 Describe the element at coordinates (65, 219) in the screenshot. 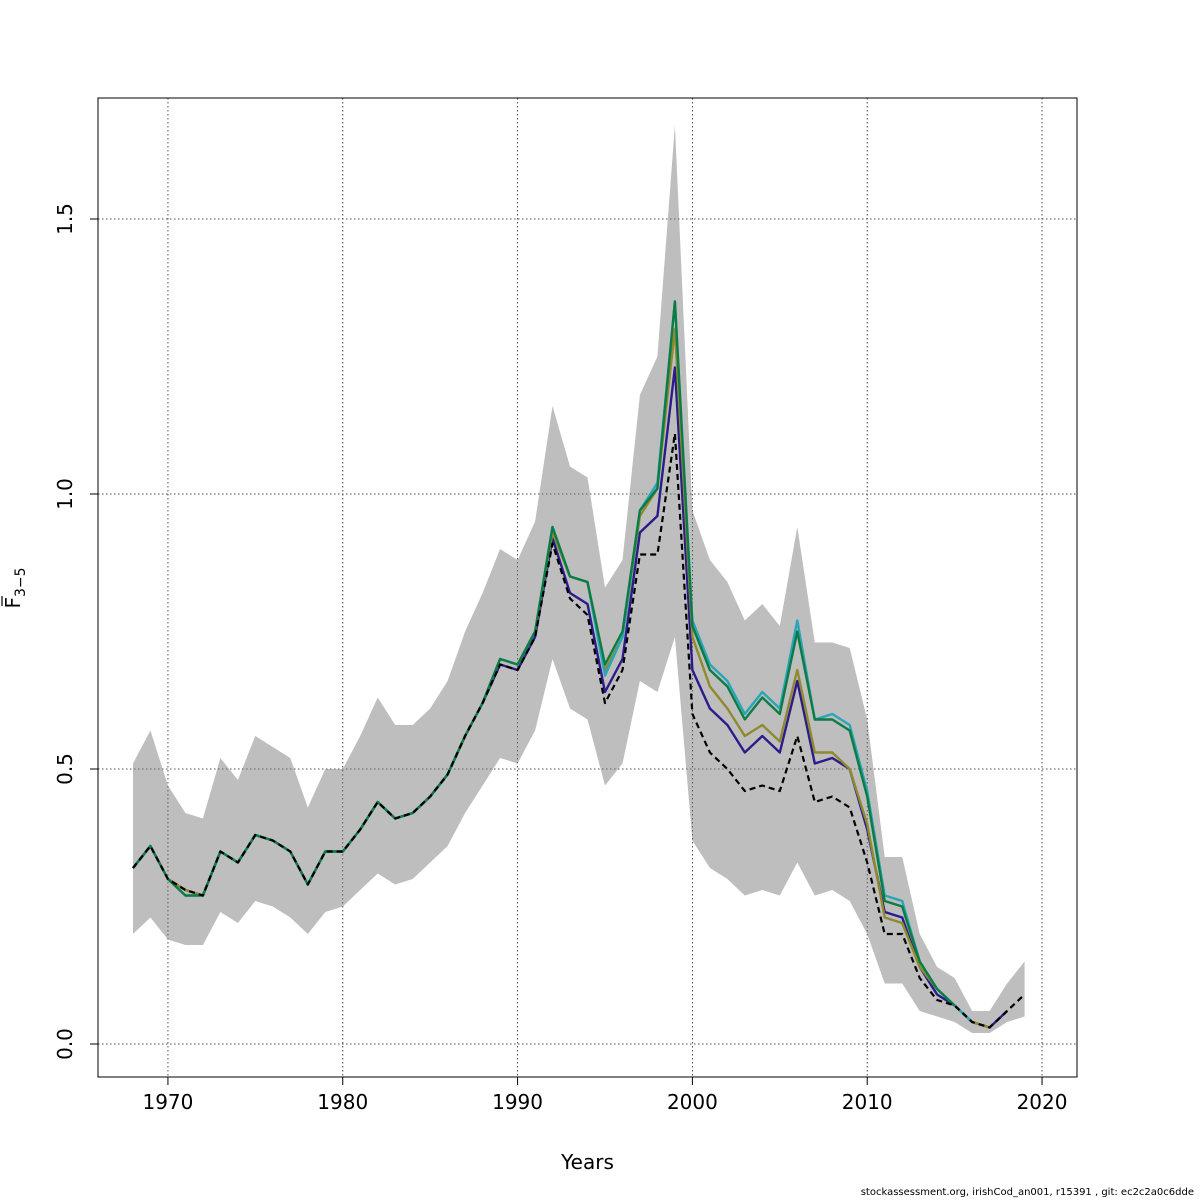

I see `y-tick-label: 1.5` at that location.